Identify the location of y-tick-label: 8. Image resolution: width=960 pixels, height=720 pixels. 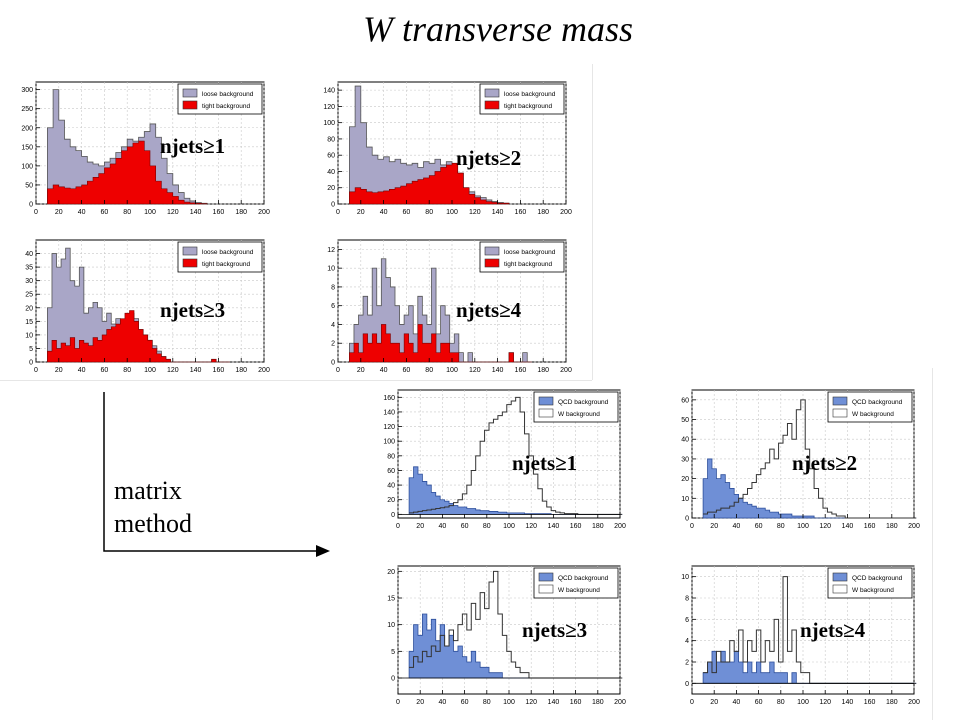
(333, 287).